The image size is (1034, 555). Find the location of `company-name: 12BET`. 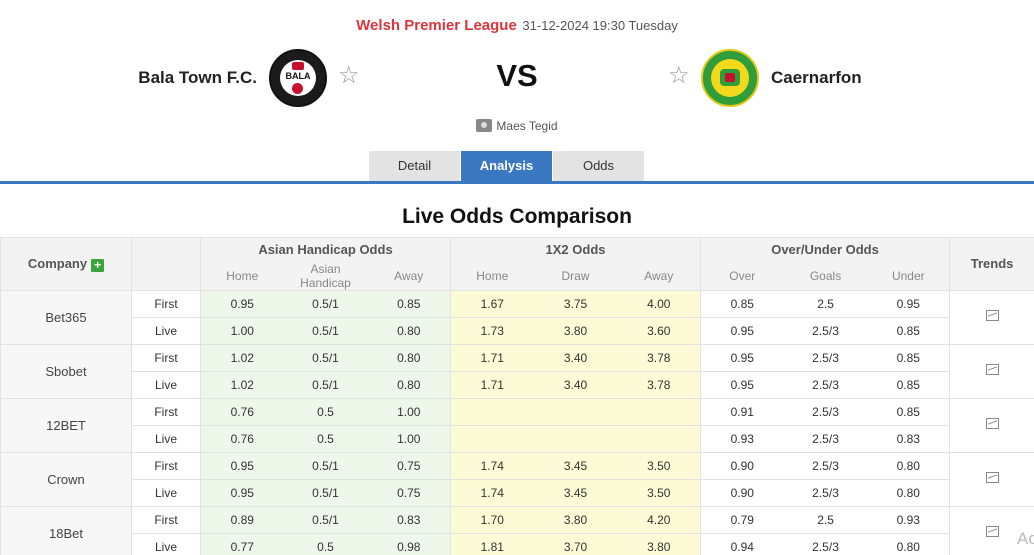

company-name: 12BET is located at coordinates (66, 425).